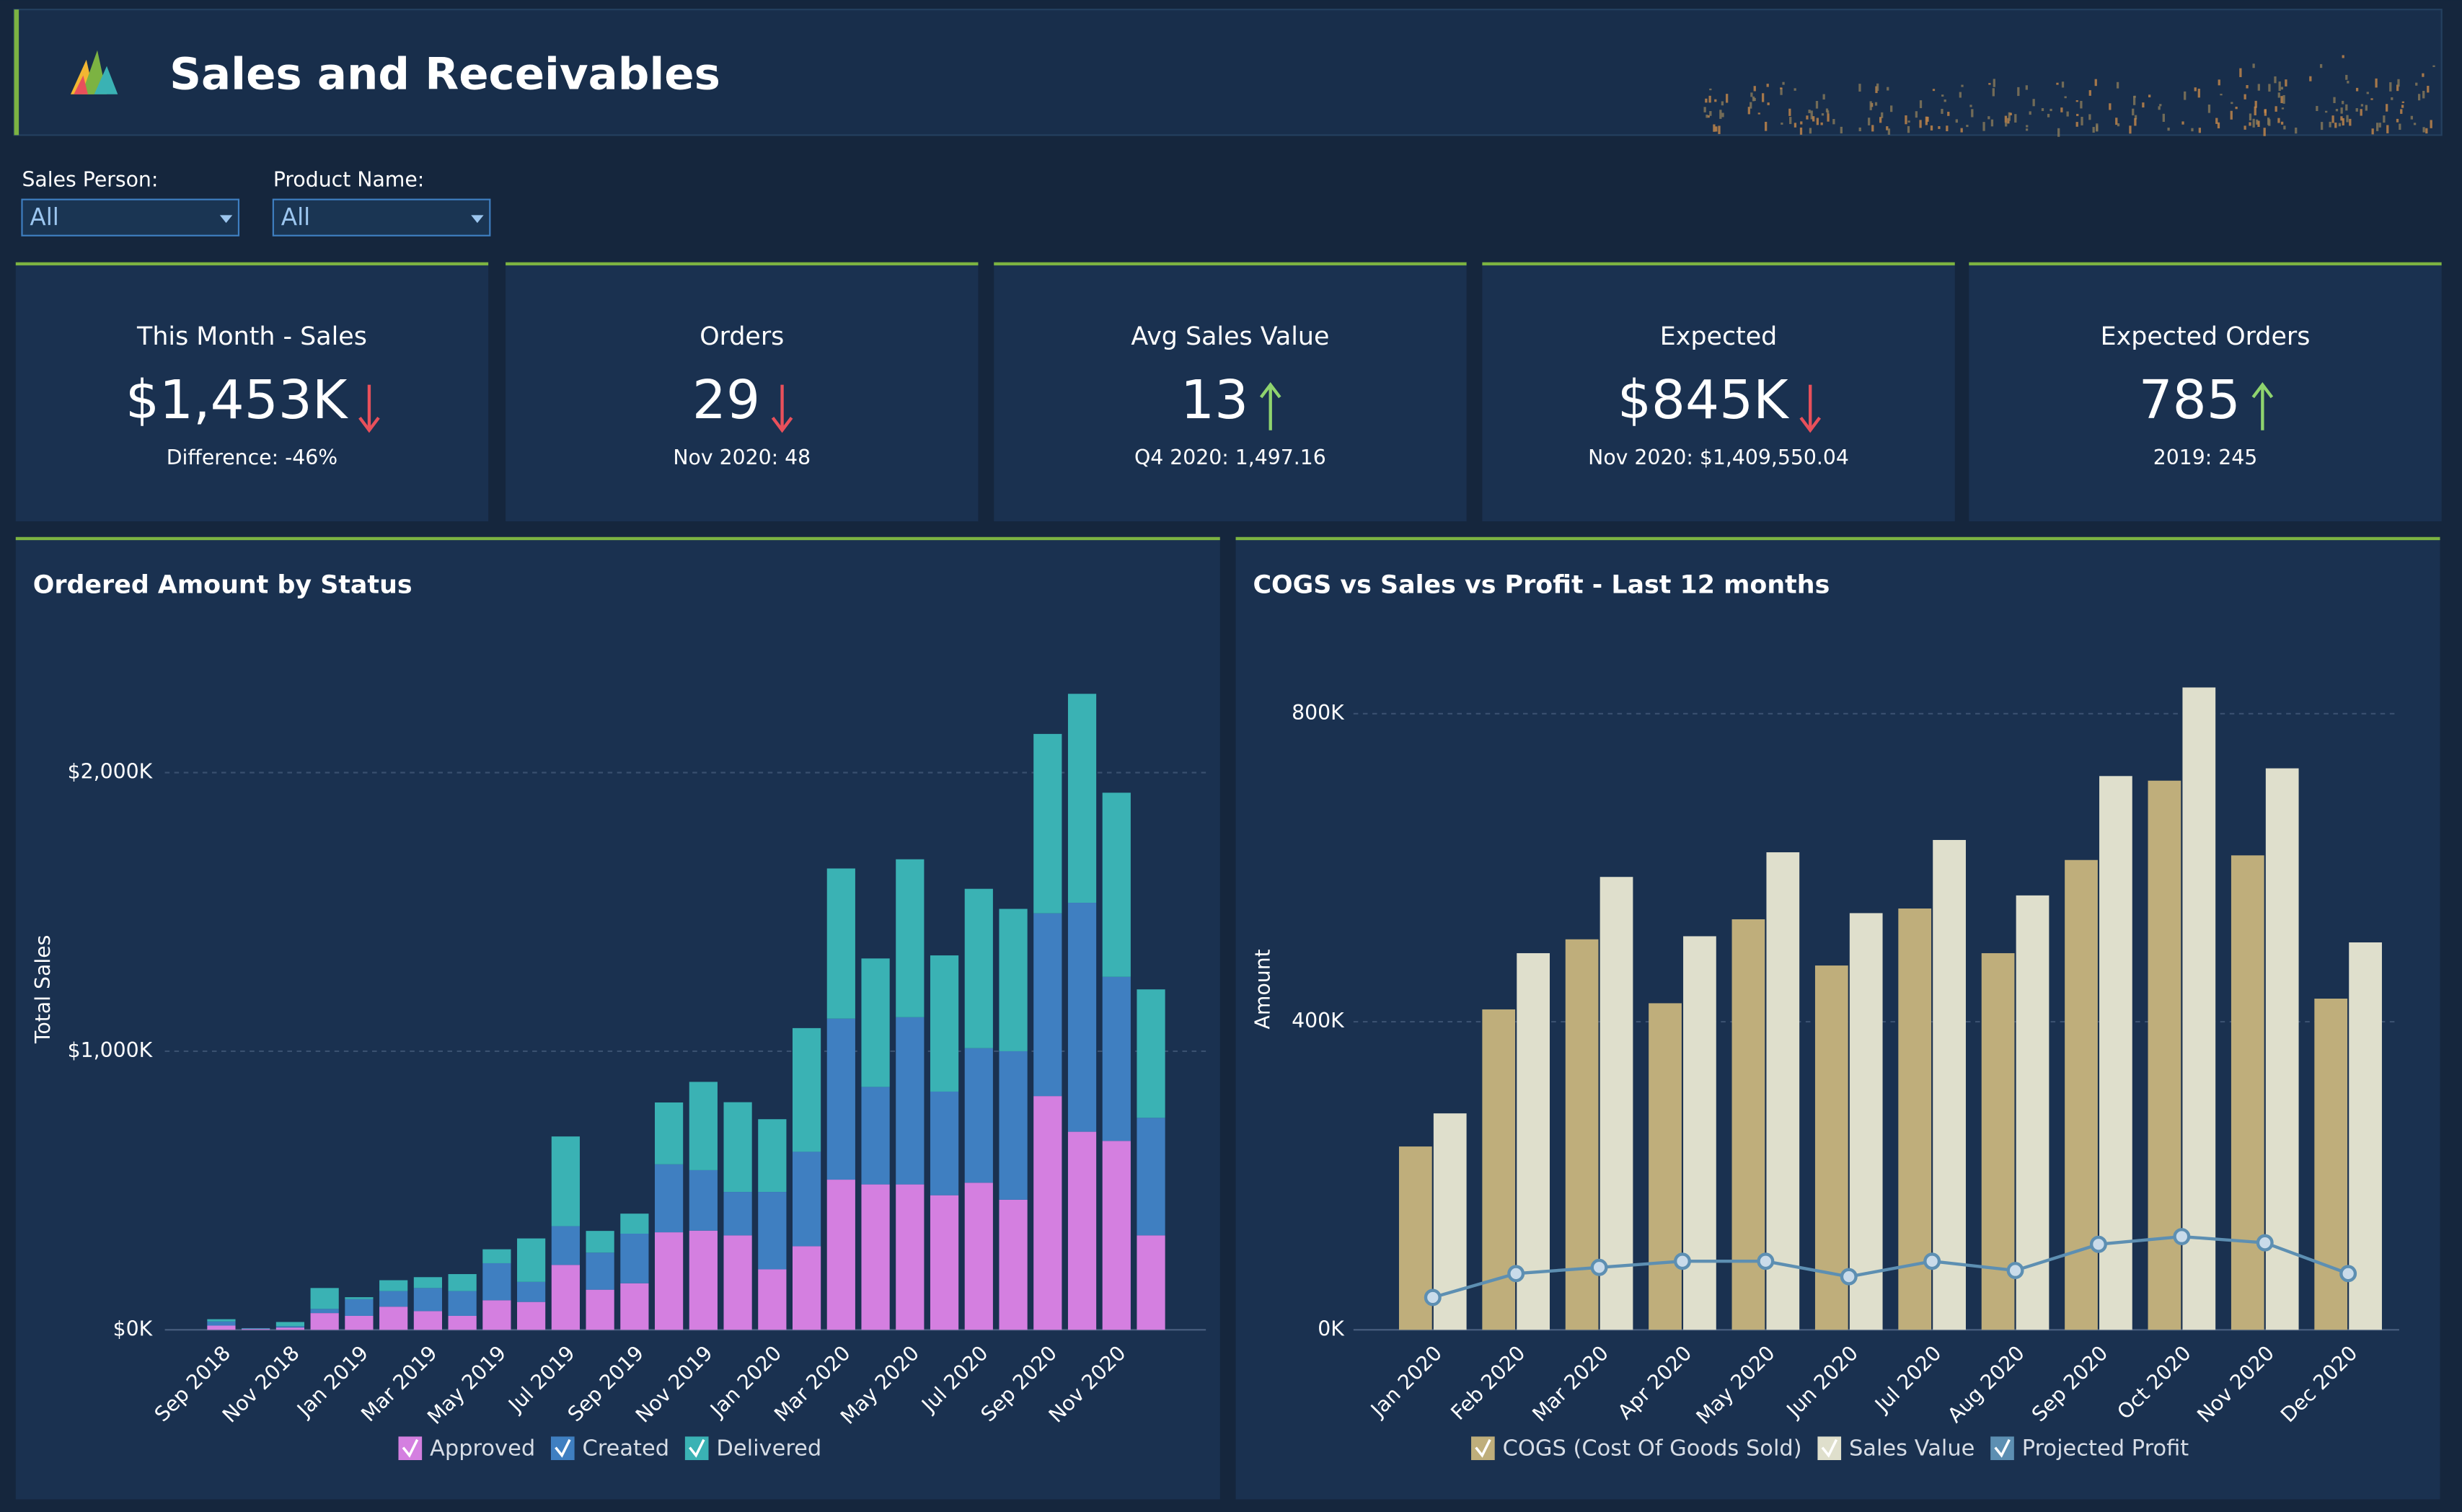 The image size is (2462, 1512). What do you see at coordinates (1270, 390) in the screenshot?
I see `arrow-head` at bounding box center [1270, 390].